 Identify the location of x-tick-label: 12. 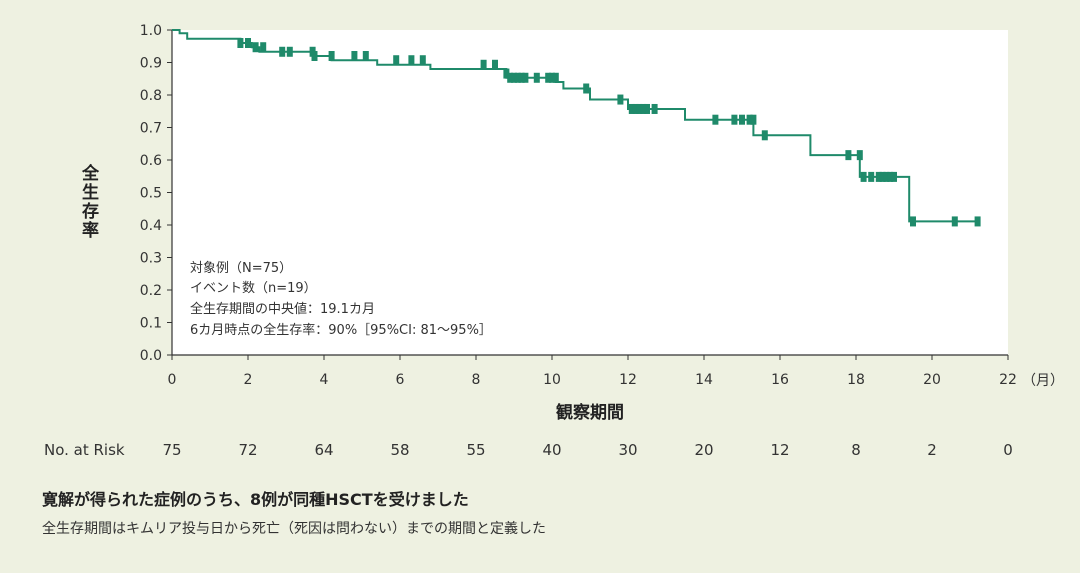
(628, 380).